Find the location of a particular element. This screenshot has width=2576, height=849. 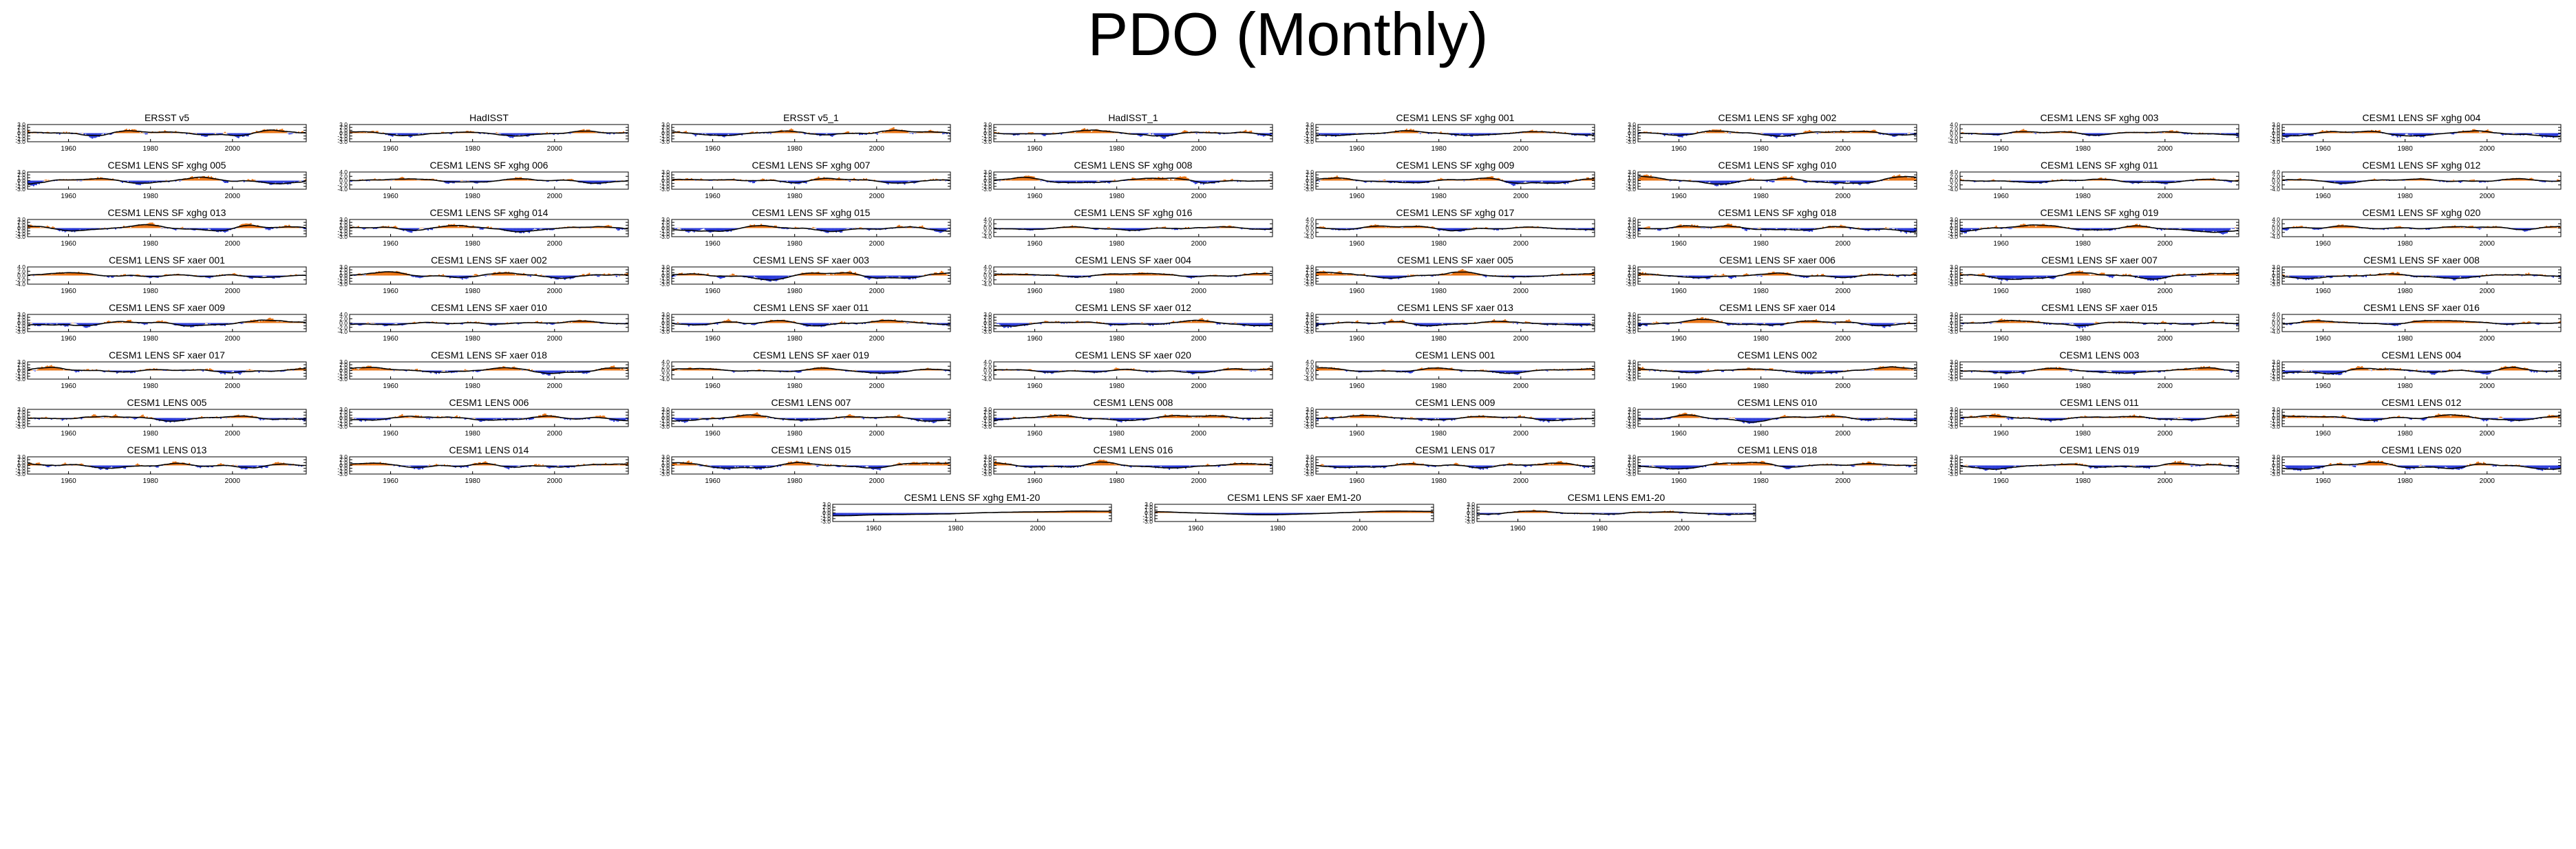

y-tick-label: -1.0 is located at coordinates (342, 231).